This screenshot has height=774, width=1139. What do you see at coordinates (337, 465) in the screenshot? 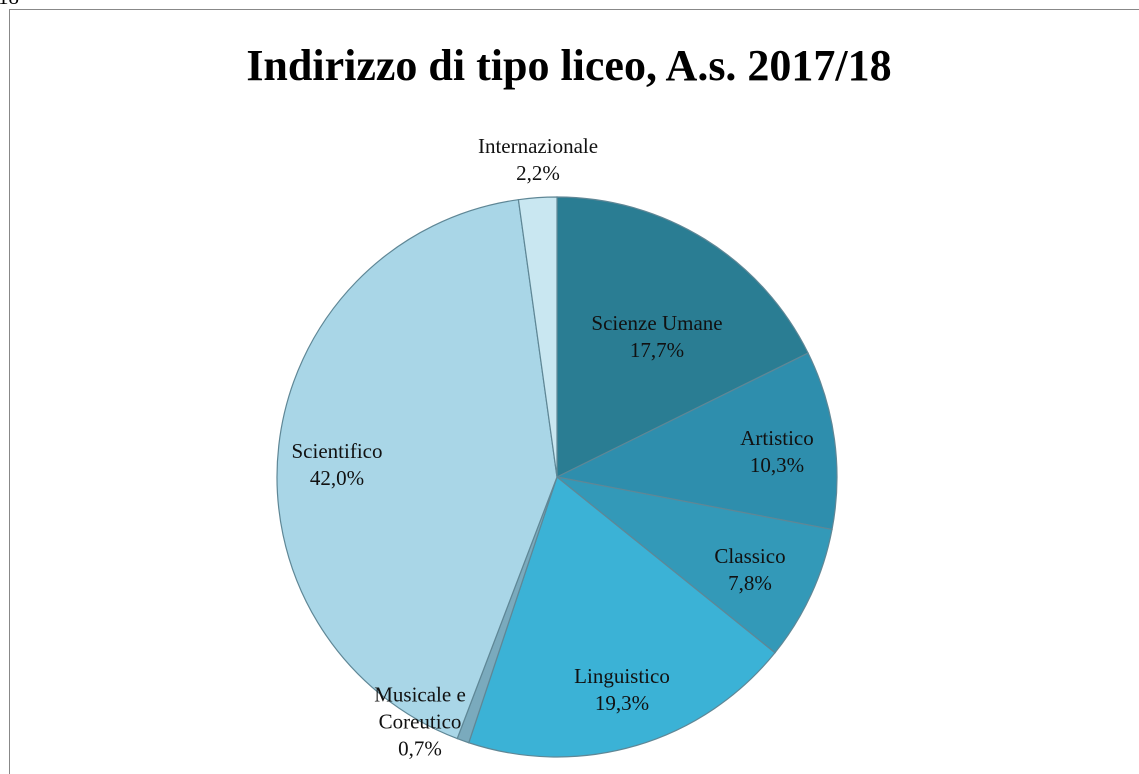
I see `slice-label: Scientifico 42,0%` at bounding box center [337, 465].